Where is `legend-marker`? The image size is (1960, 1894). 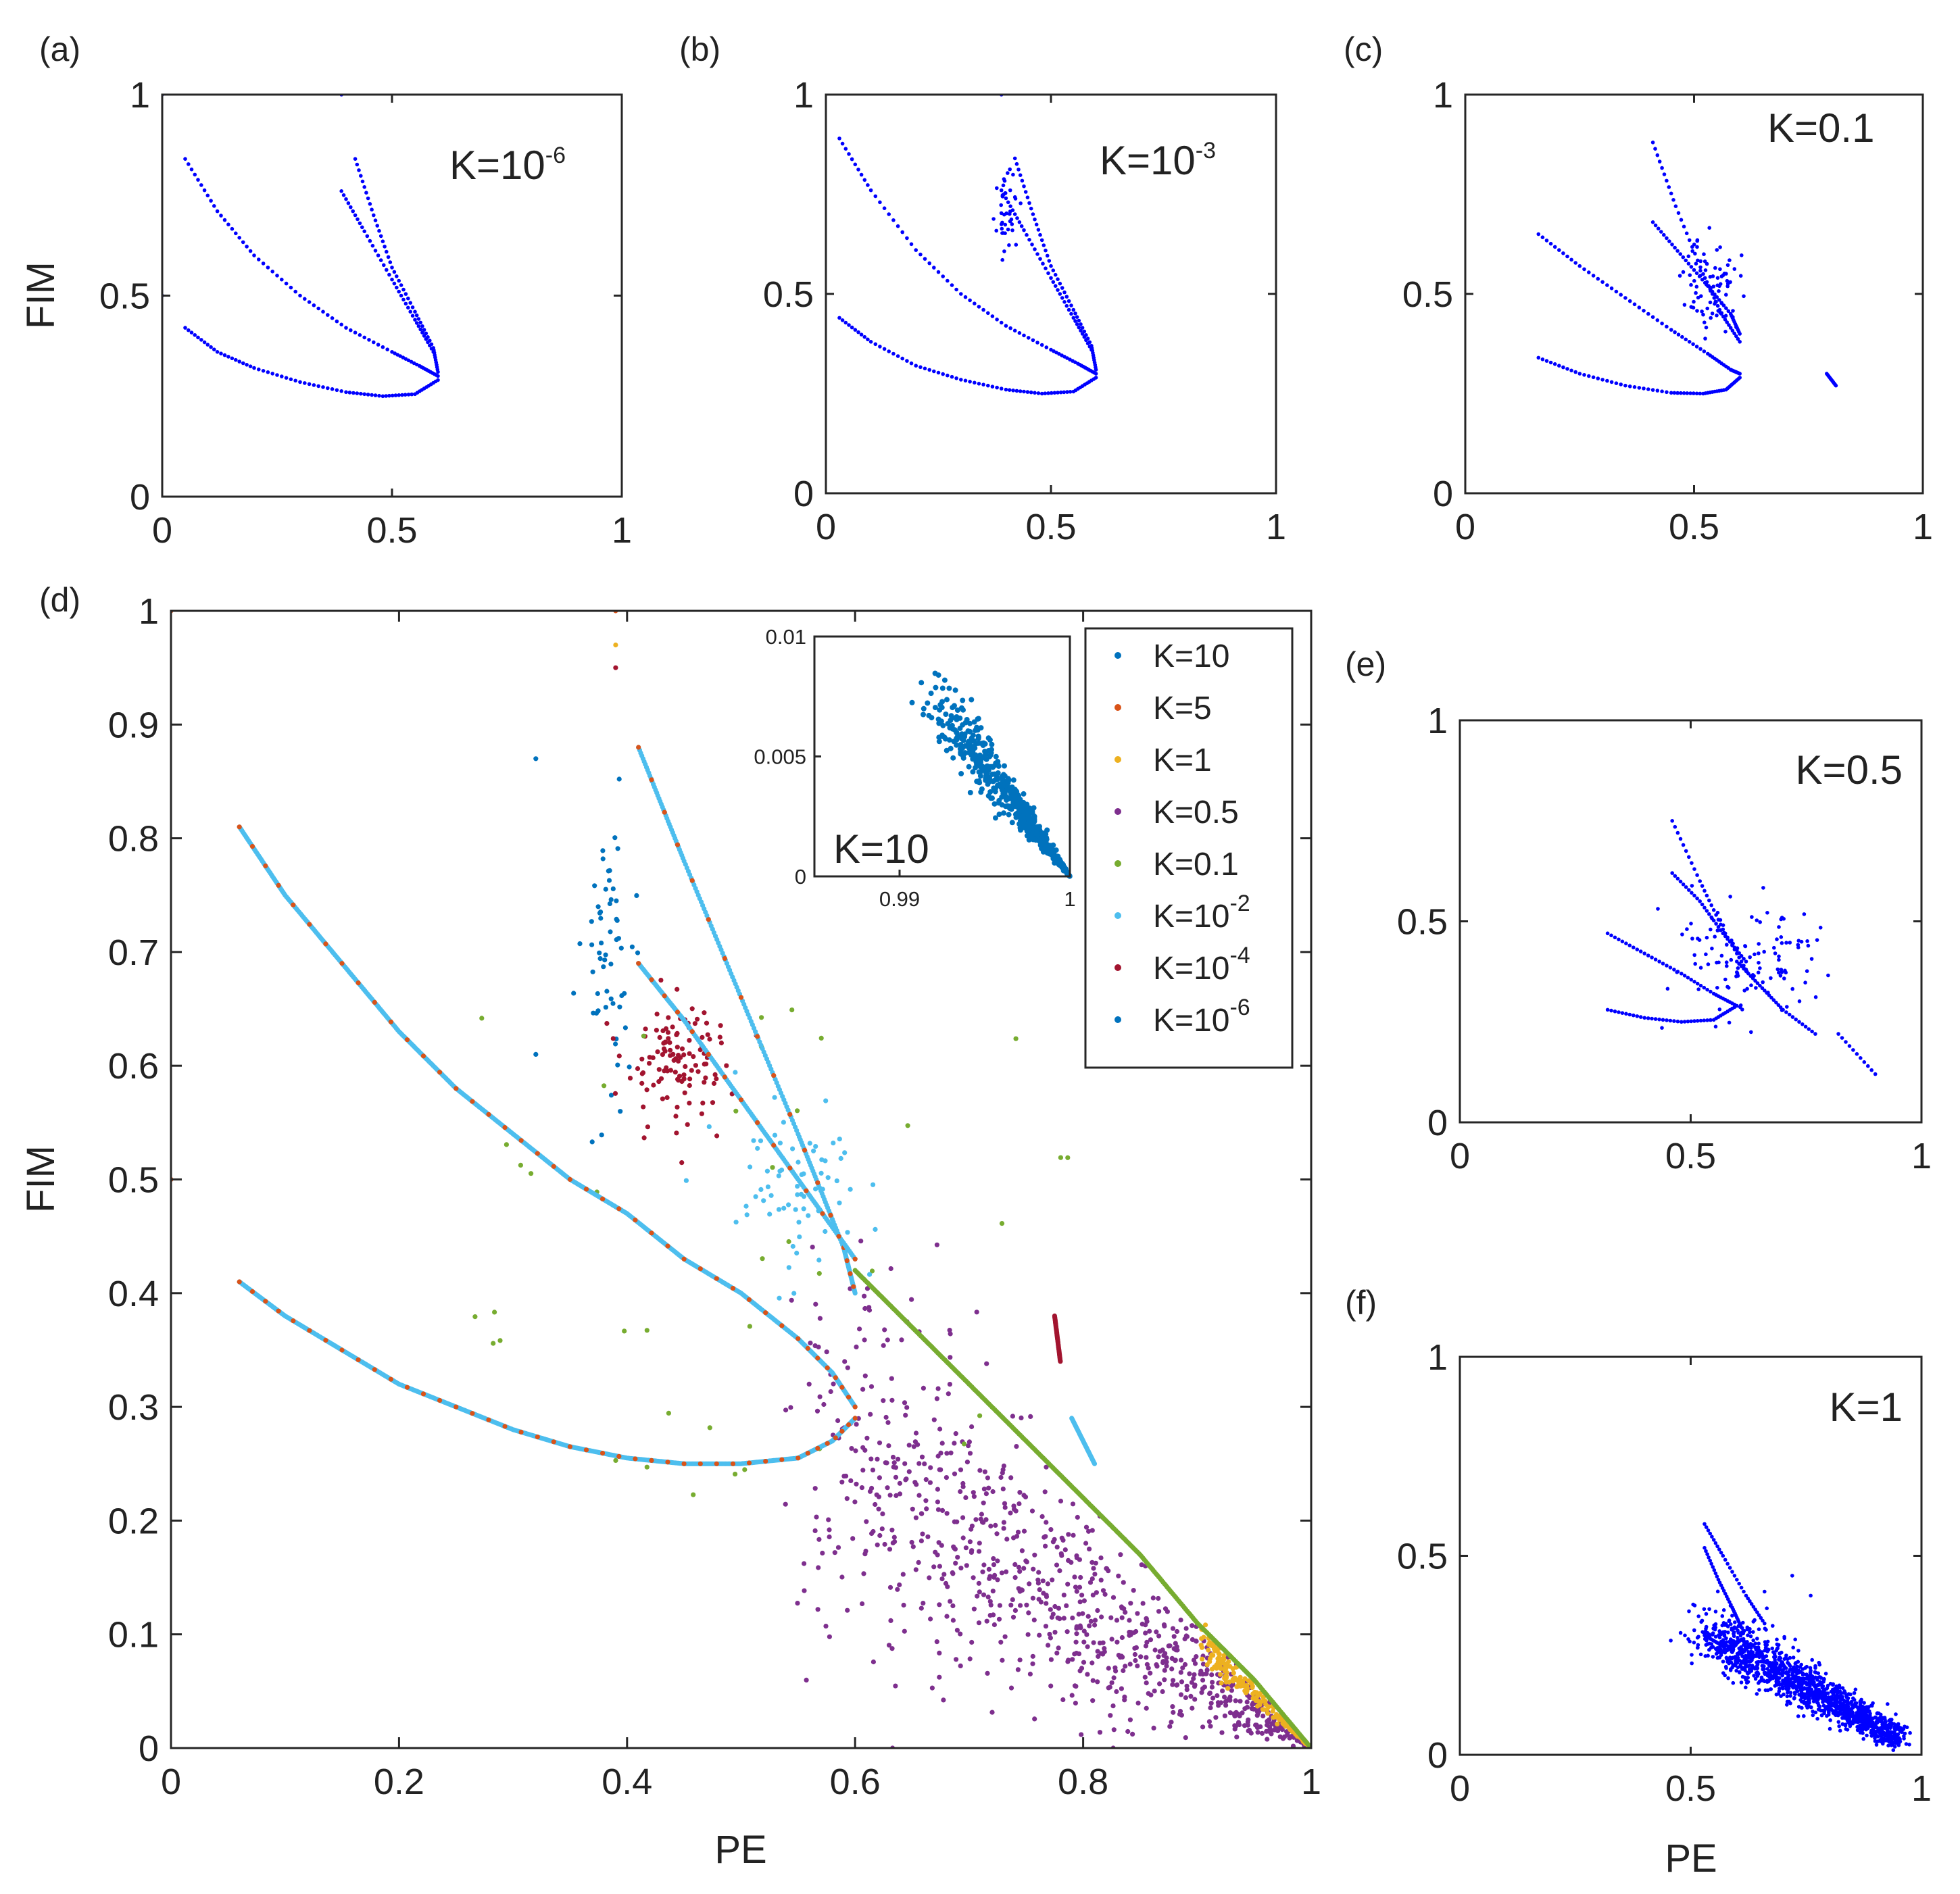
legend-marker is located at coordinates (1117, 811).